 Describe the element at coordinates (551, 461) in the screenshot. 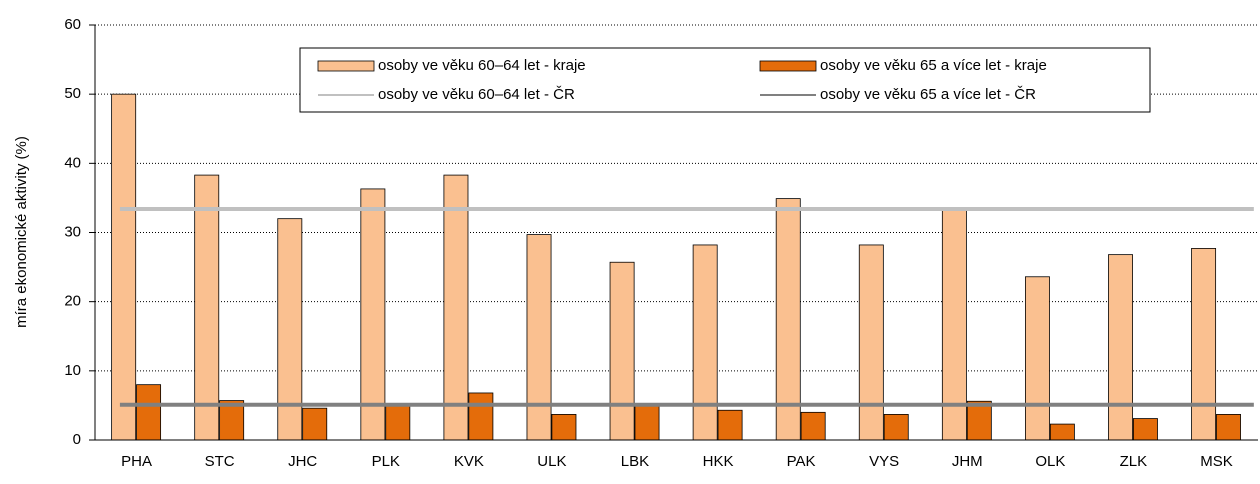

I see `x-tick-label: ULK` at that location.